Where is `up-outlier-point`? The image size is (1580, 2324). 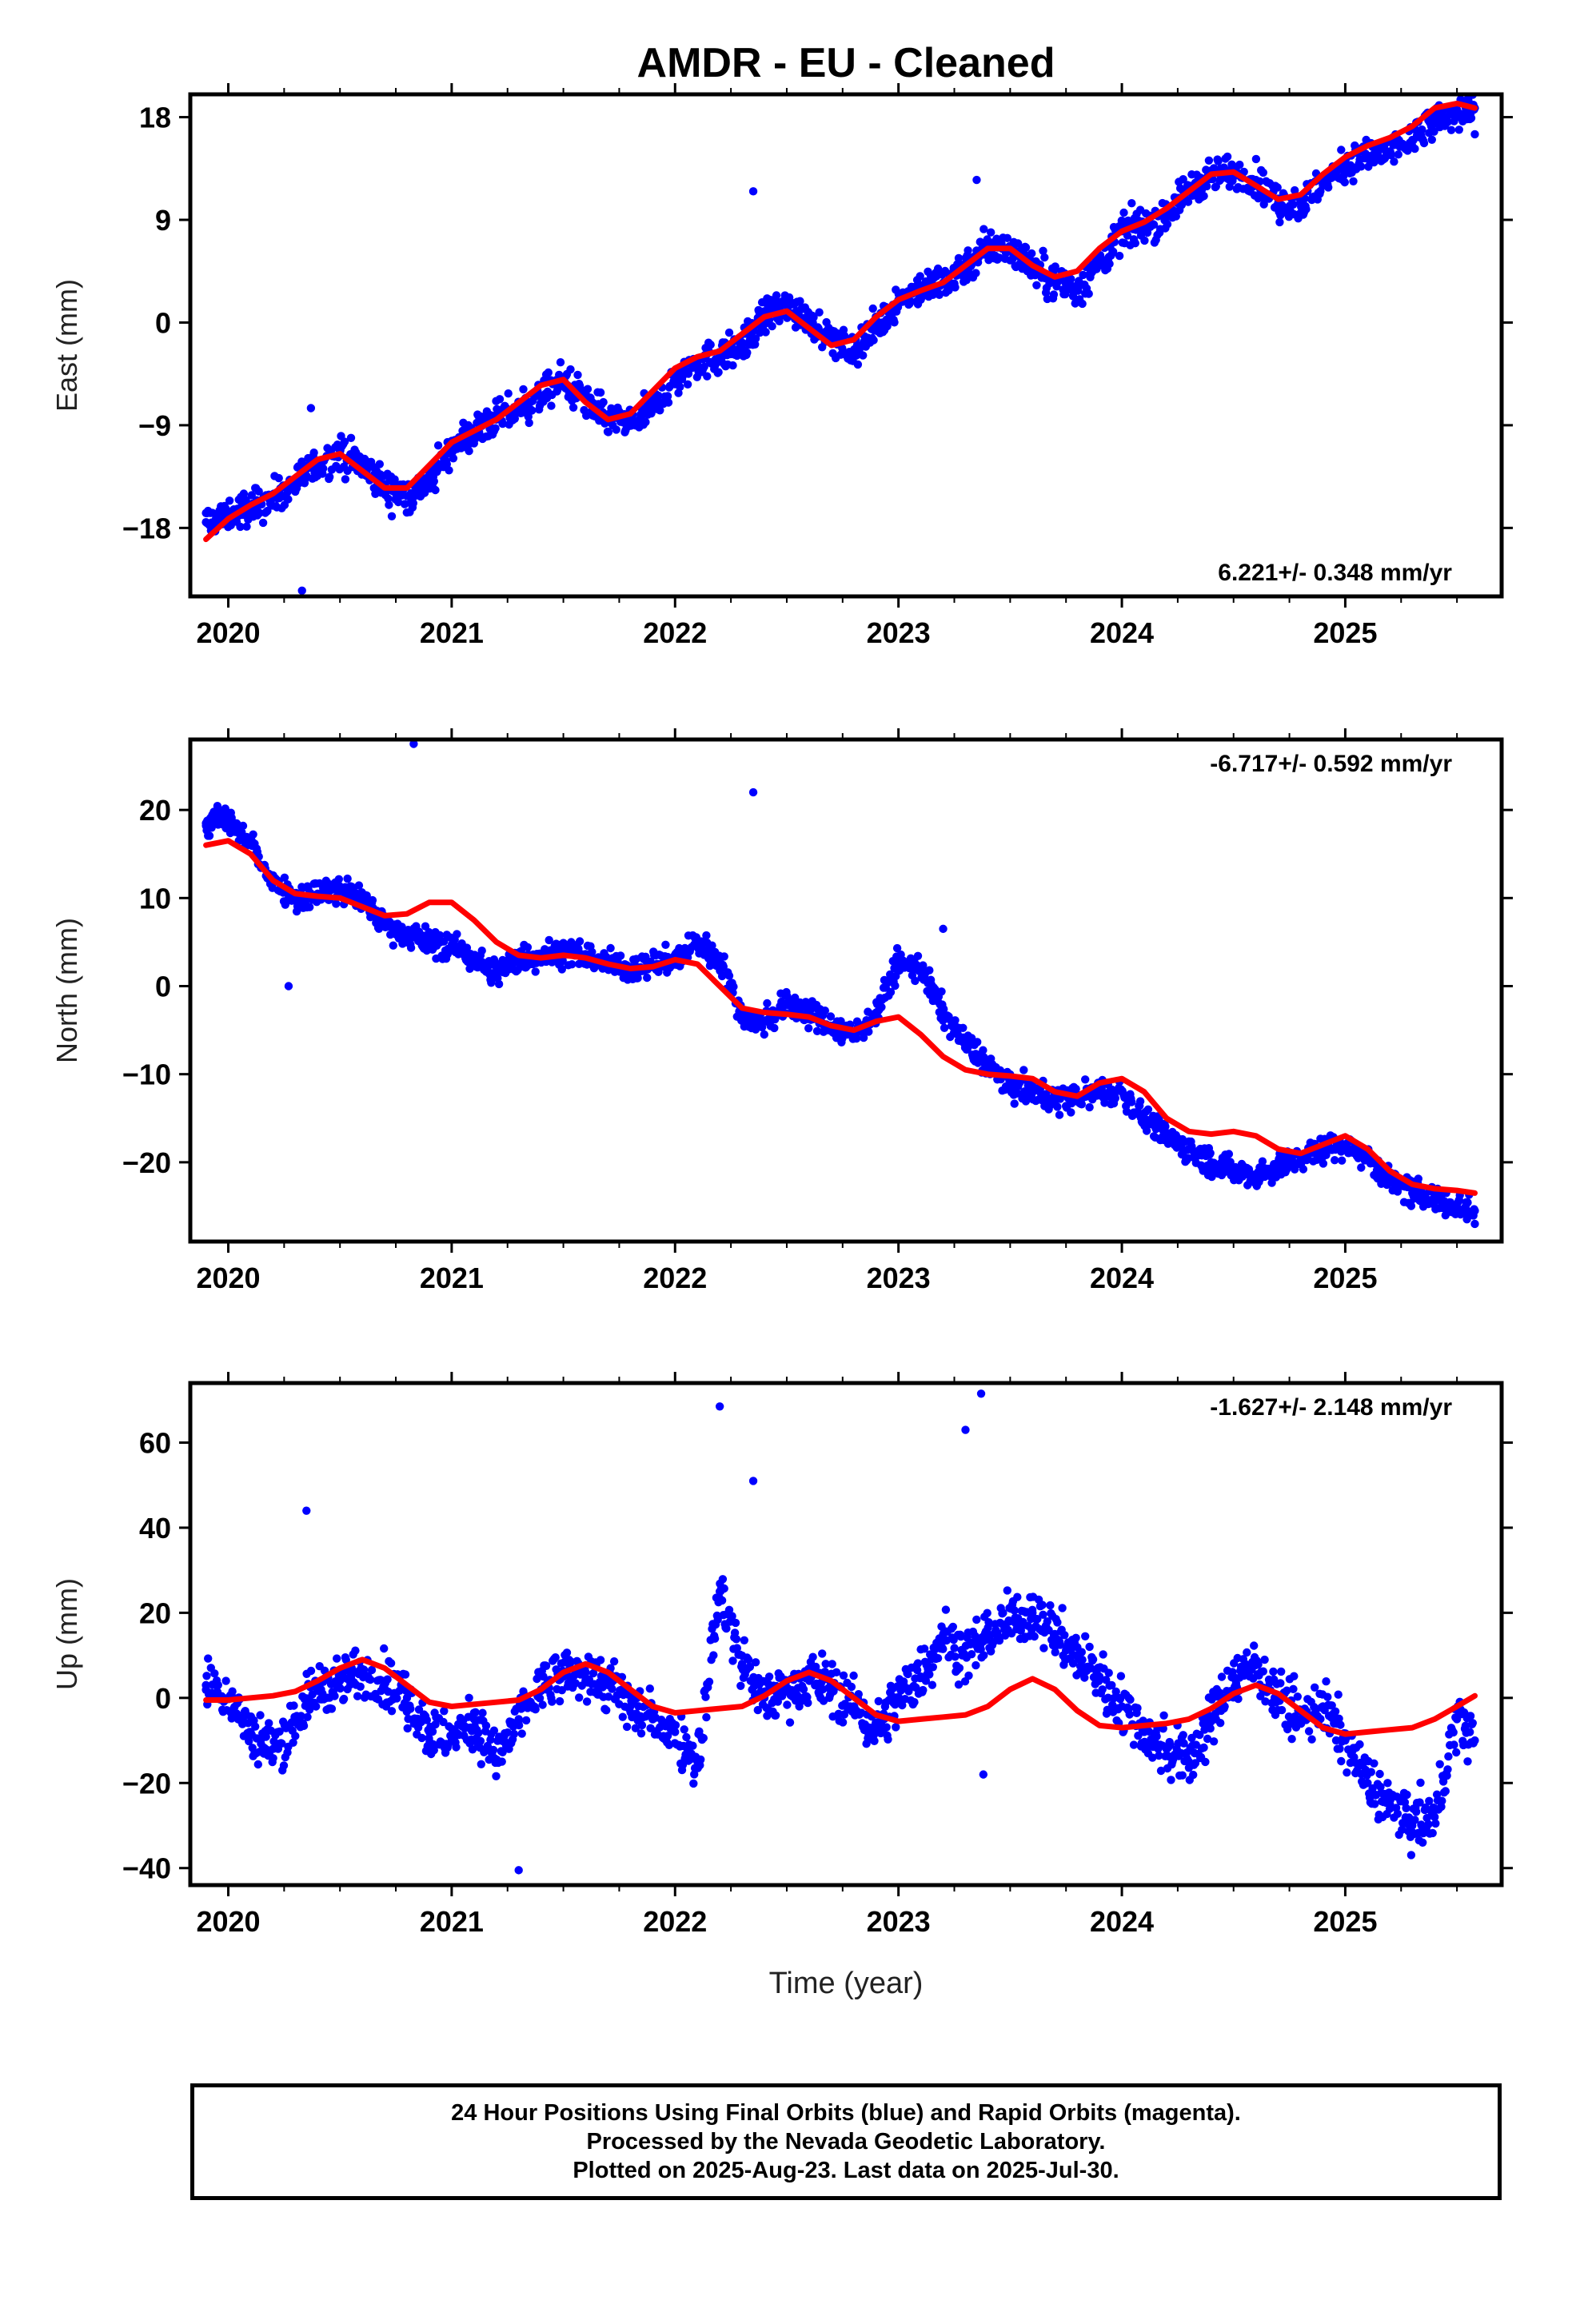 up-outlier-point is located at coordinates (753, 1481).